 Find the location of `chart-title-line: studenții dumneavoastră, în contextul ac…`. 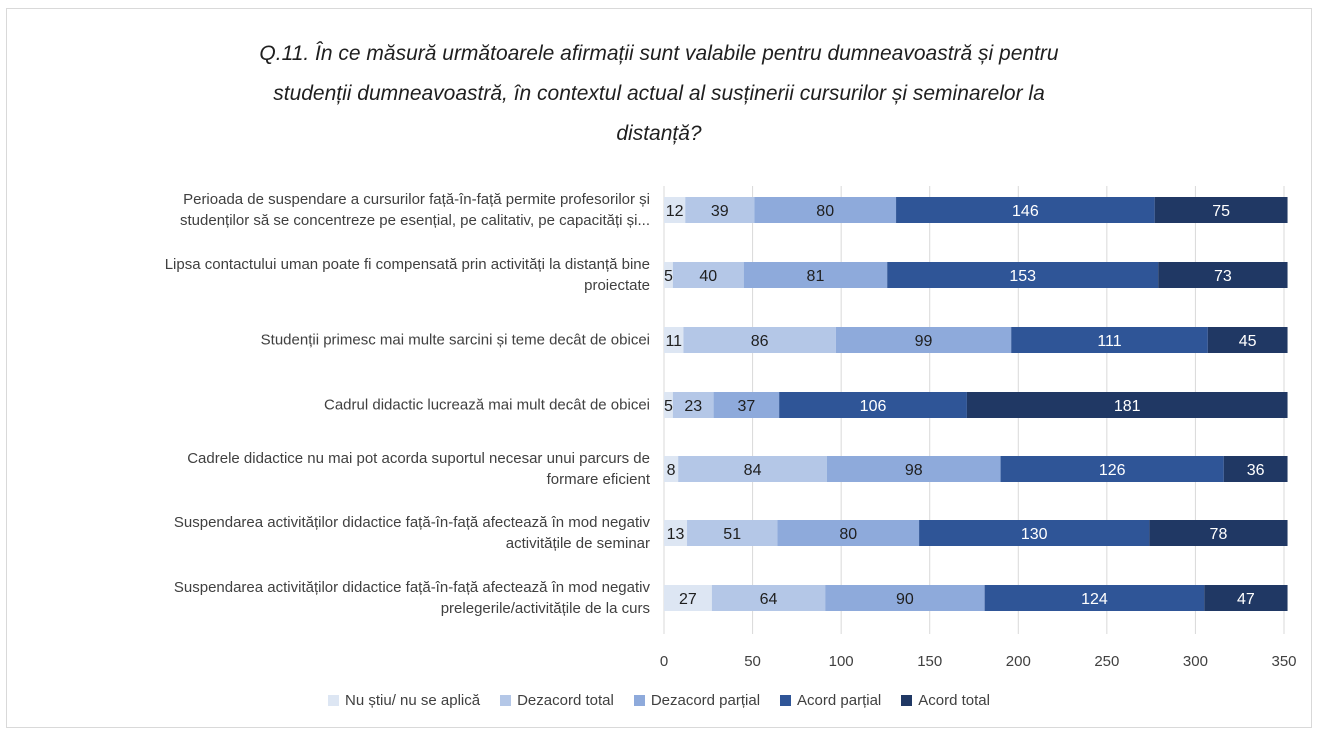

chart-title-line: studenții dumneavoastră, în contextul ac… is located at coordinates (659, 93).